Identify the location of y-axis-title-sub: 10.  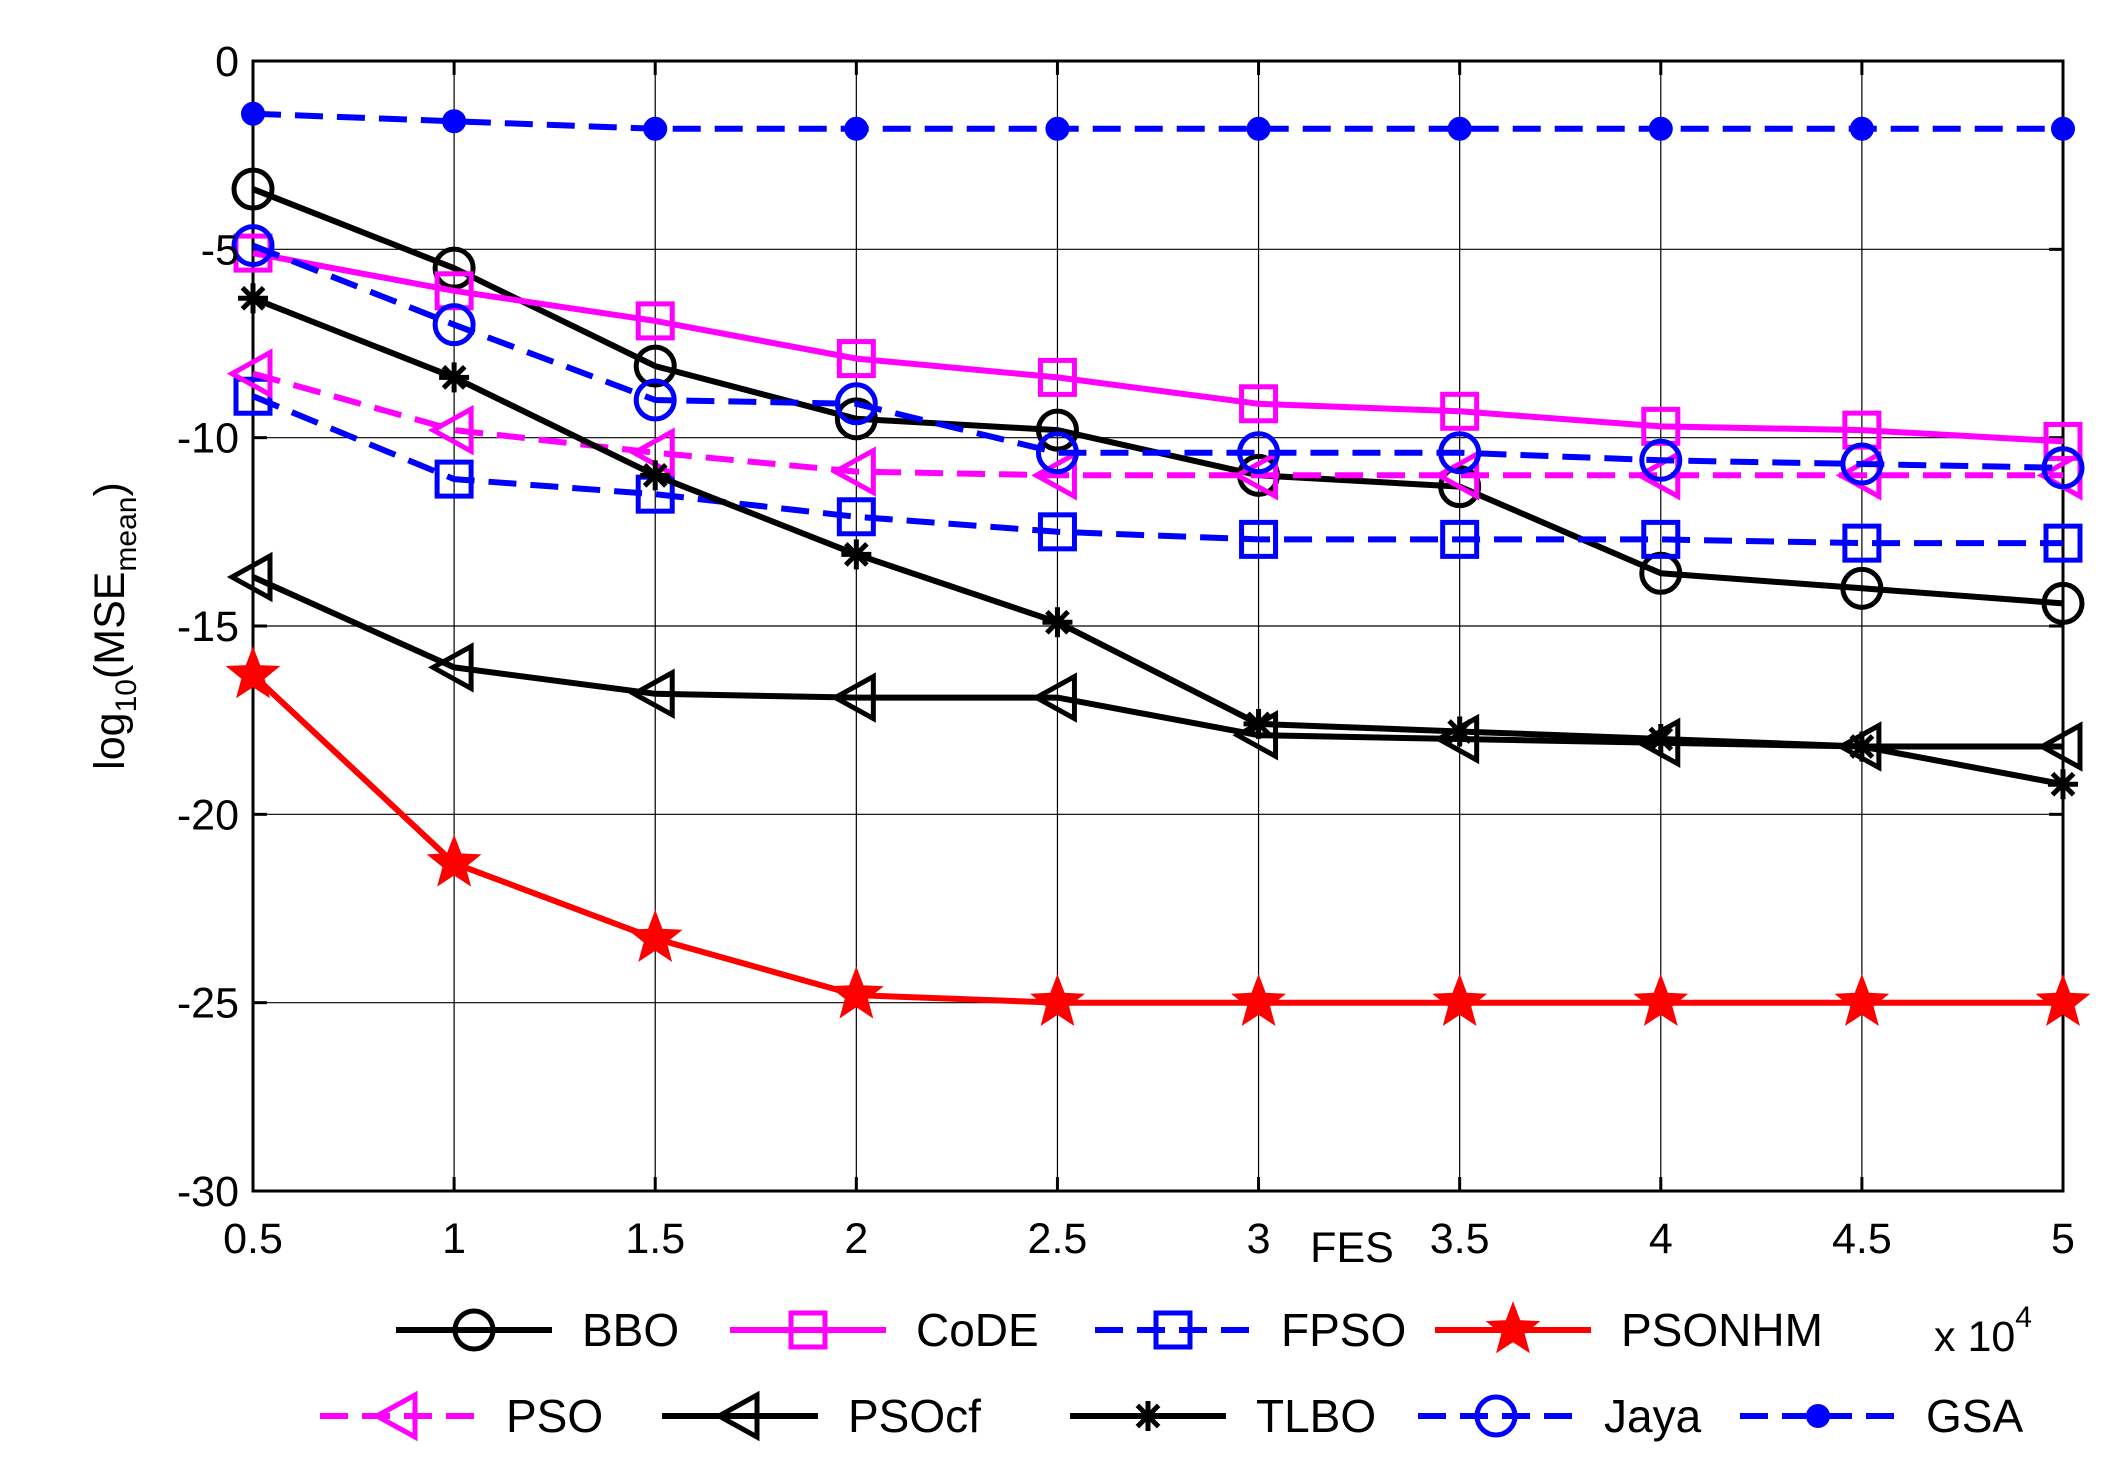
(126, 695).